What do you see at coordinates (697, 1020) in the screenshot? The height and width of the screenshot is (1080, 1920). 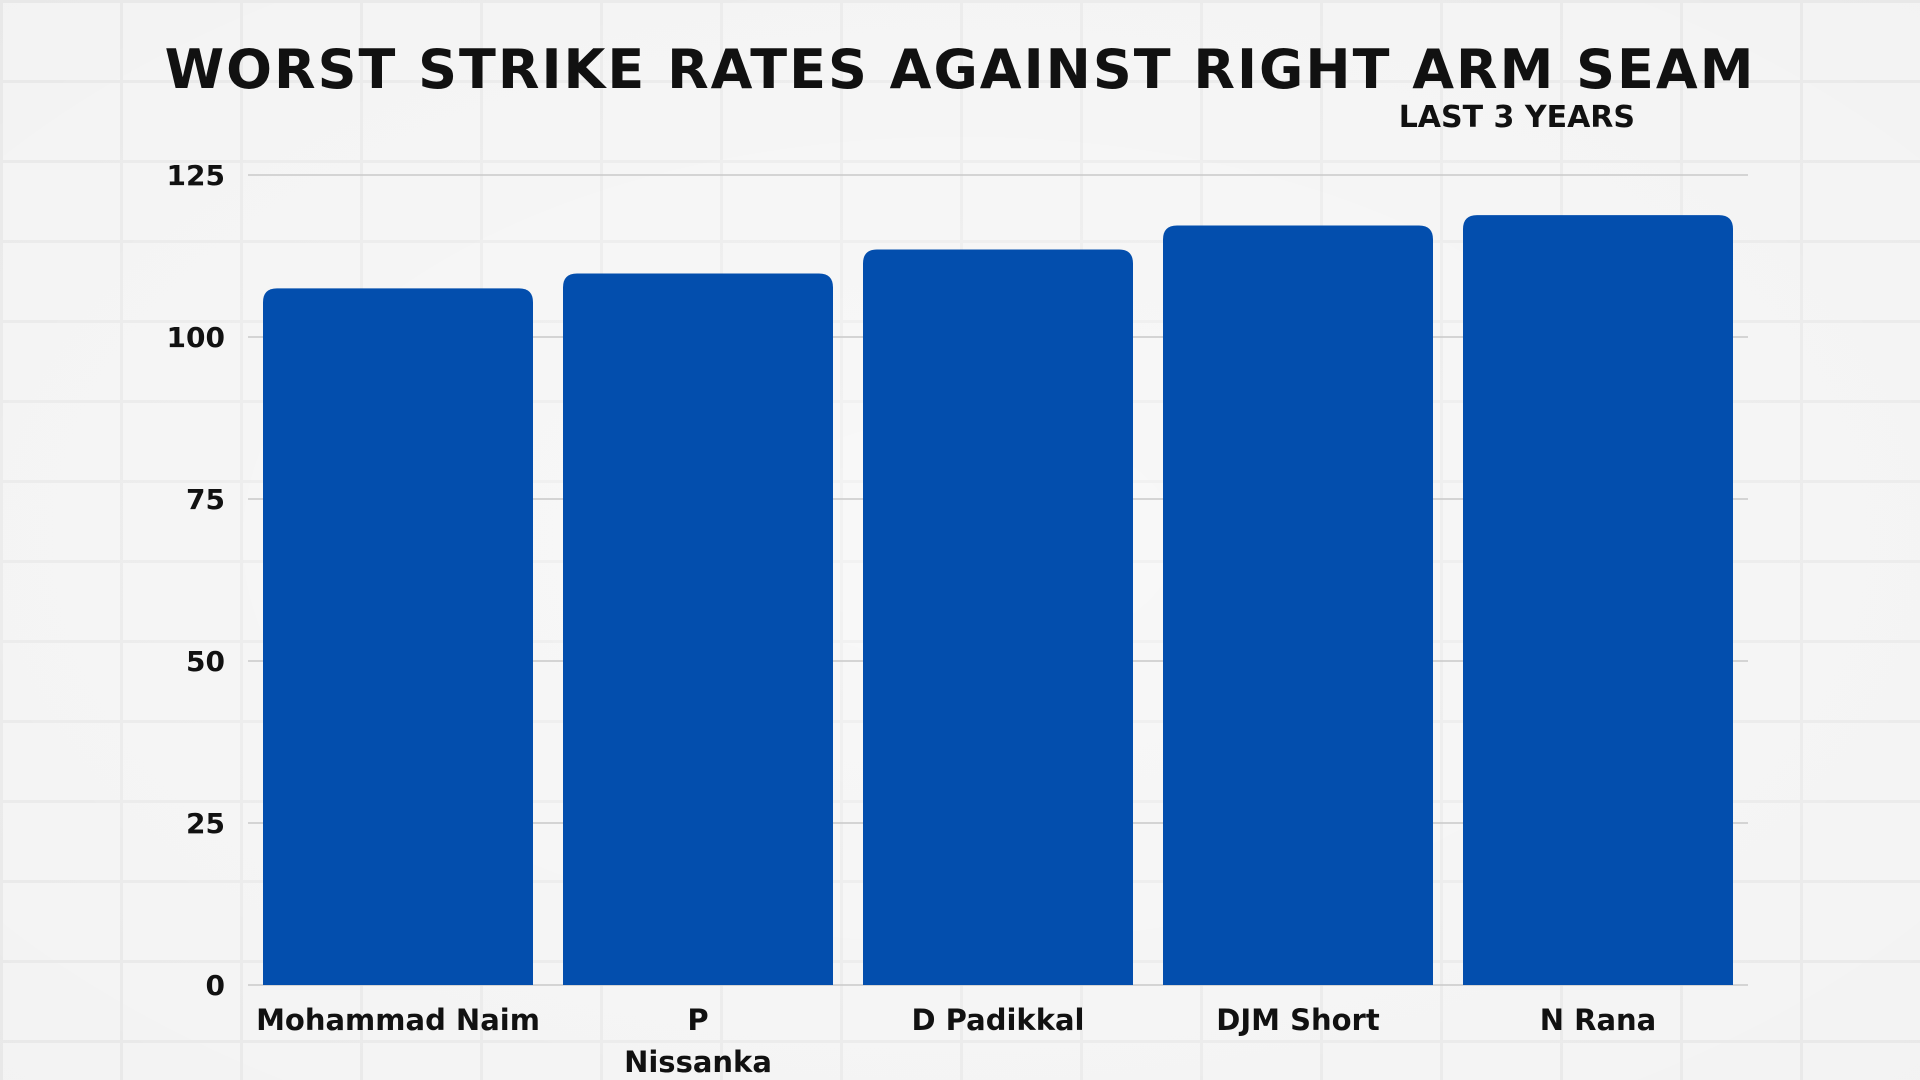 I see `x-tick-label: P` at bounding box center [697, 1020].